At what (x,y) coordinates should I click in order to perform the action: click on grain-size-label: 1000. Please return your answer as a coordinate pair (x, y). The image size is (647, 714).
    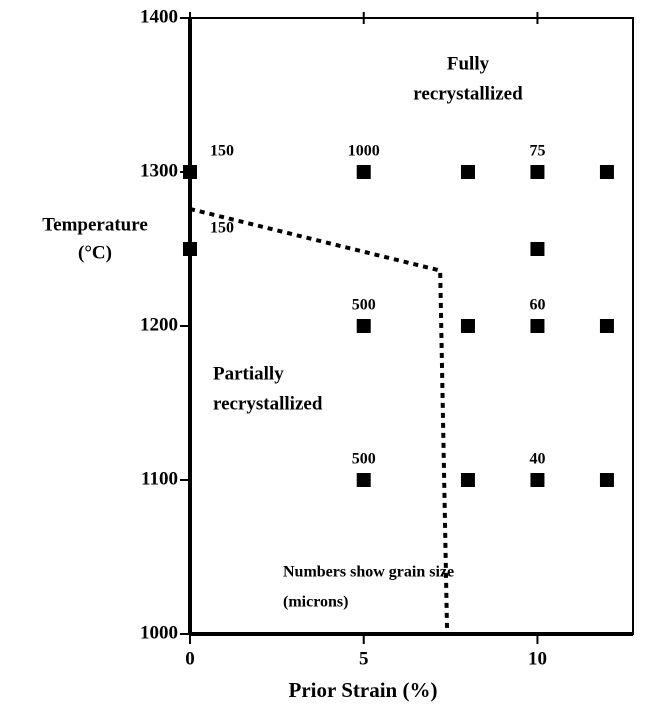
    Looking at the image, I should click on (364, 151).